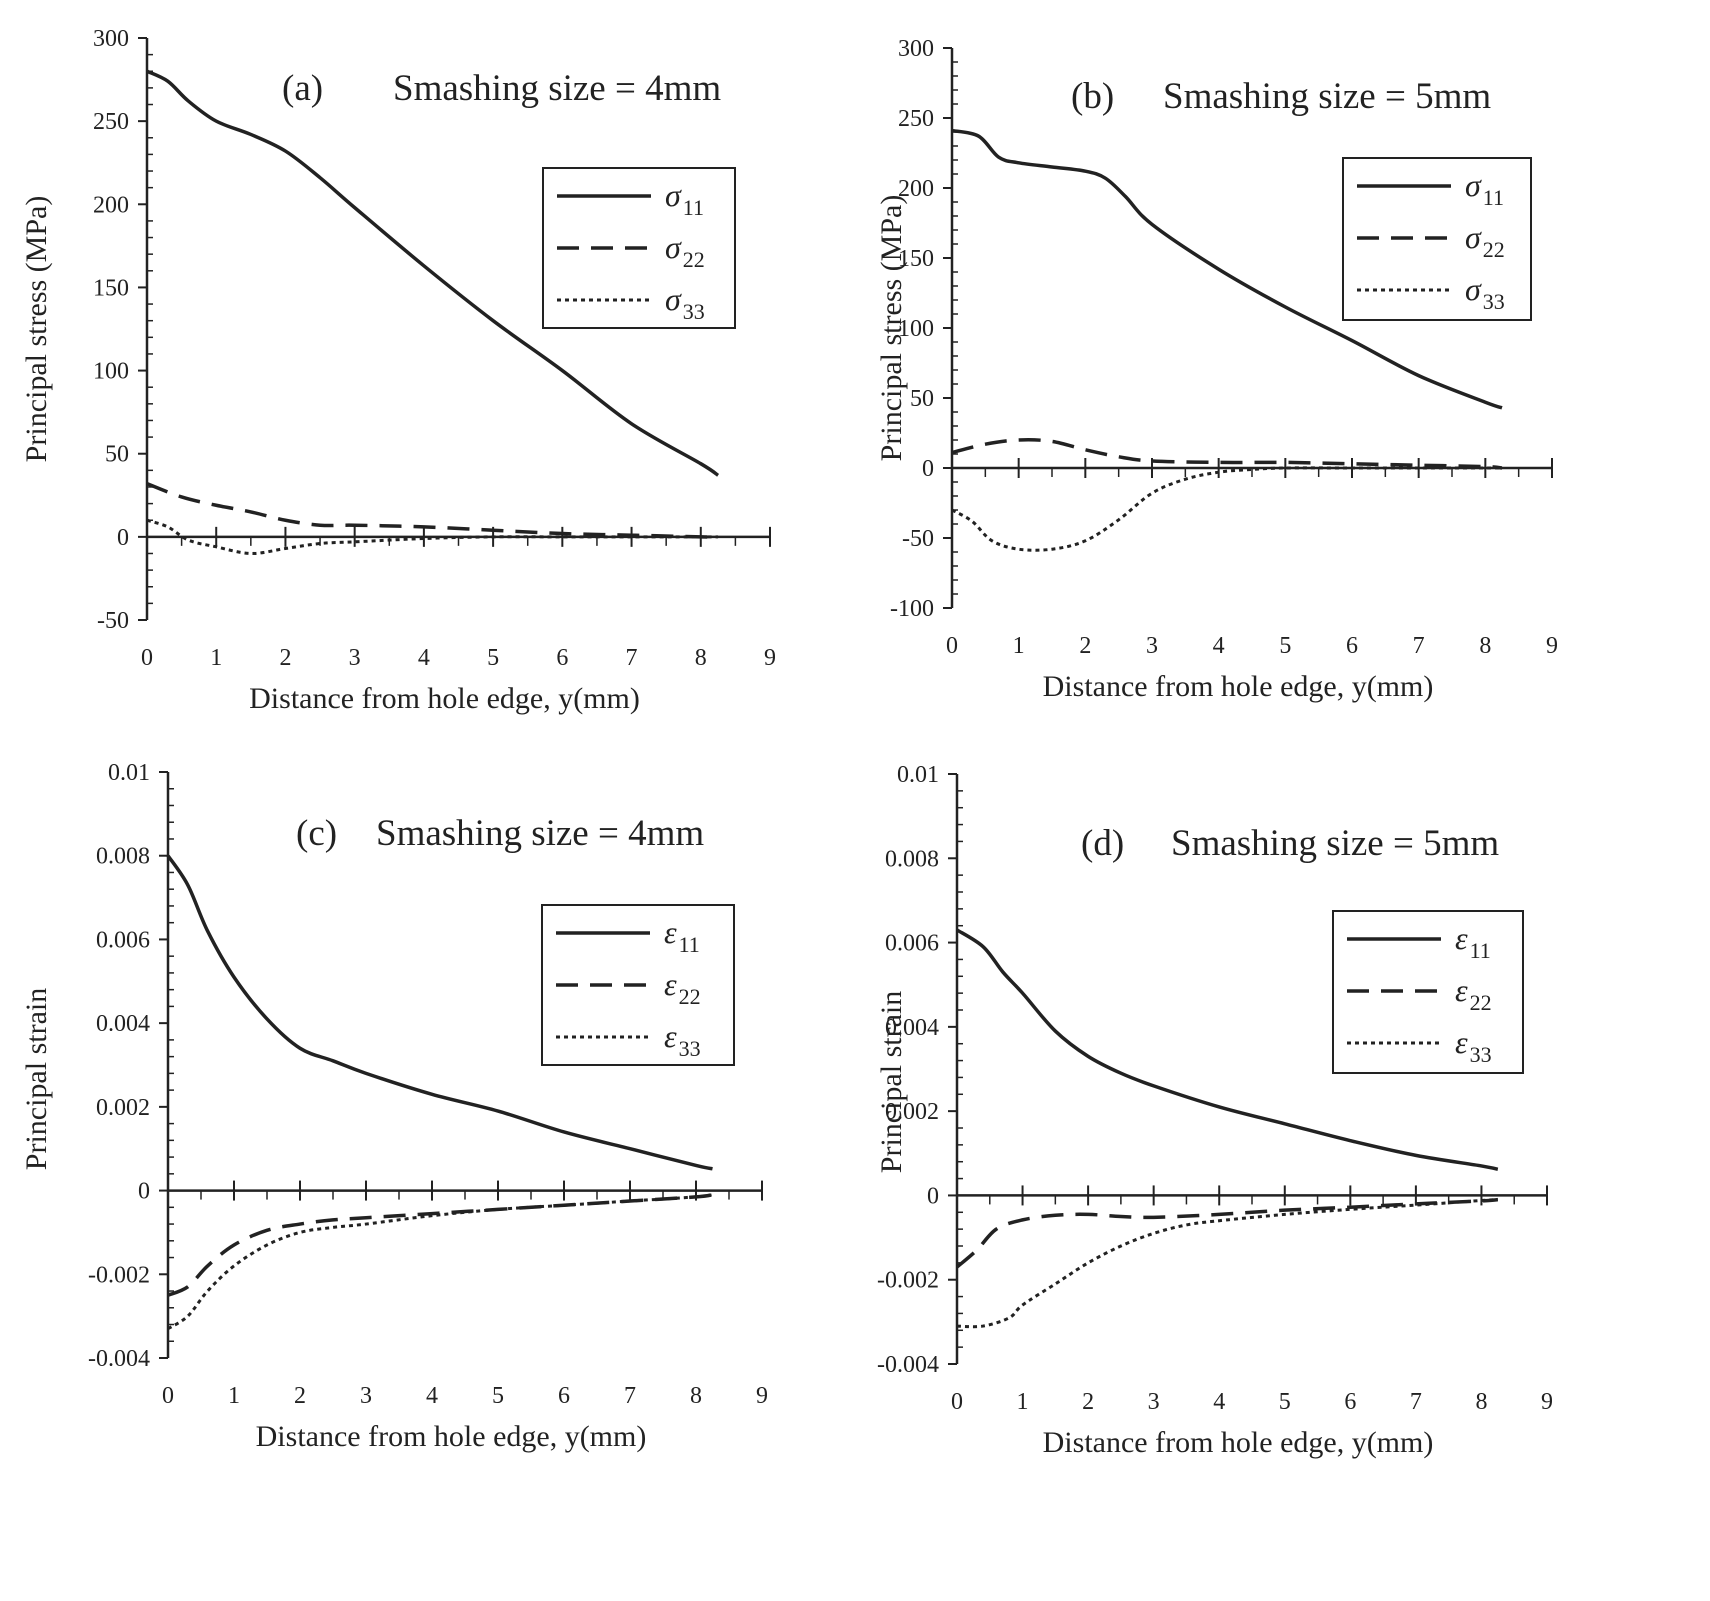  Describe the element at coordinates (689, 944) in the screenshot. I see `legend-subscript: 11` at that location.